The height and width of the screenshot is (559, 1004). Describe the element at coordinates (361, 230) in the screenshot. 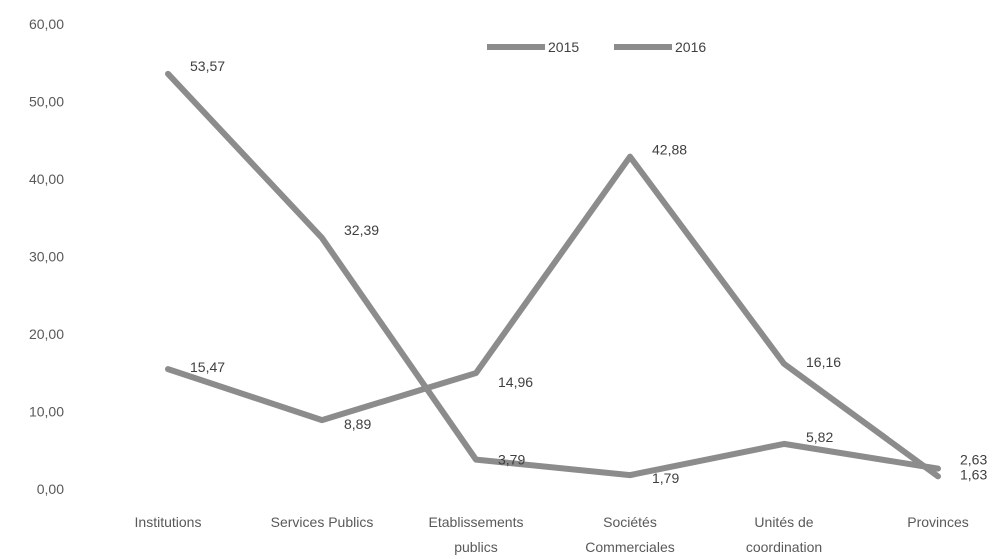

I see `data-label: 32,39` at that location.